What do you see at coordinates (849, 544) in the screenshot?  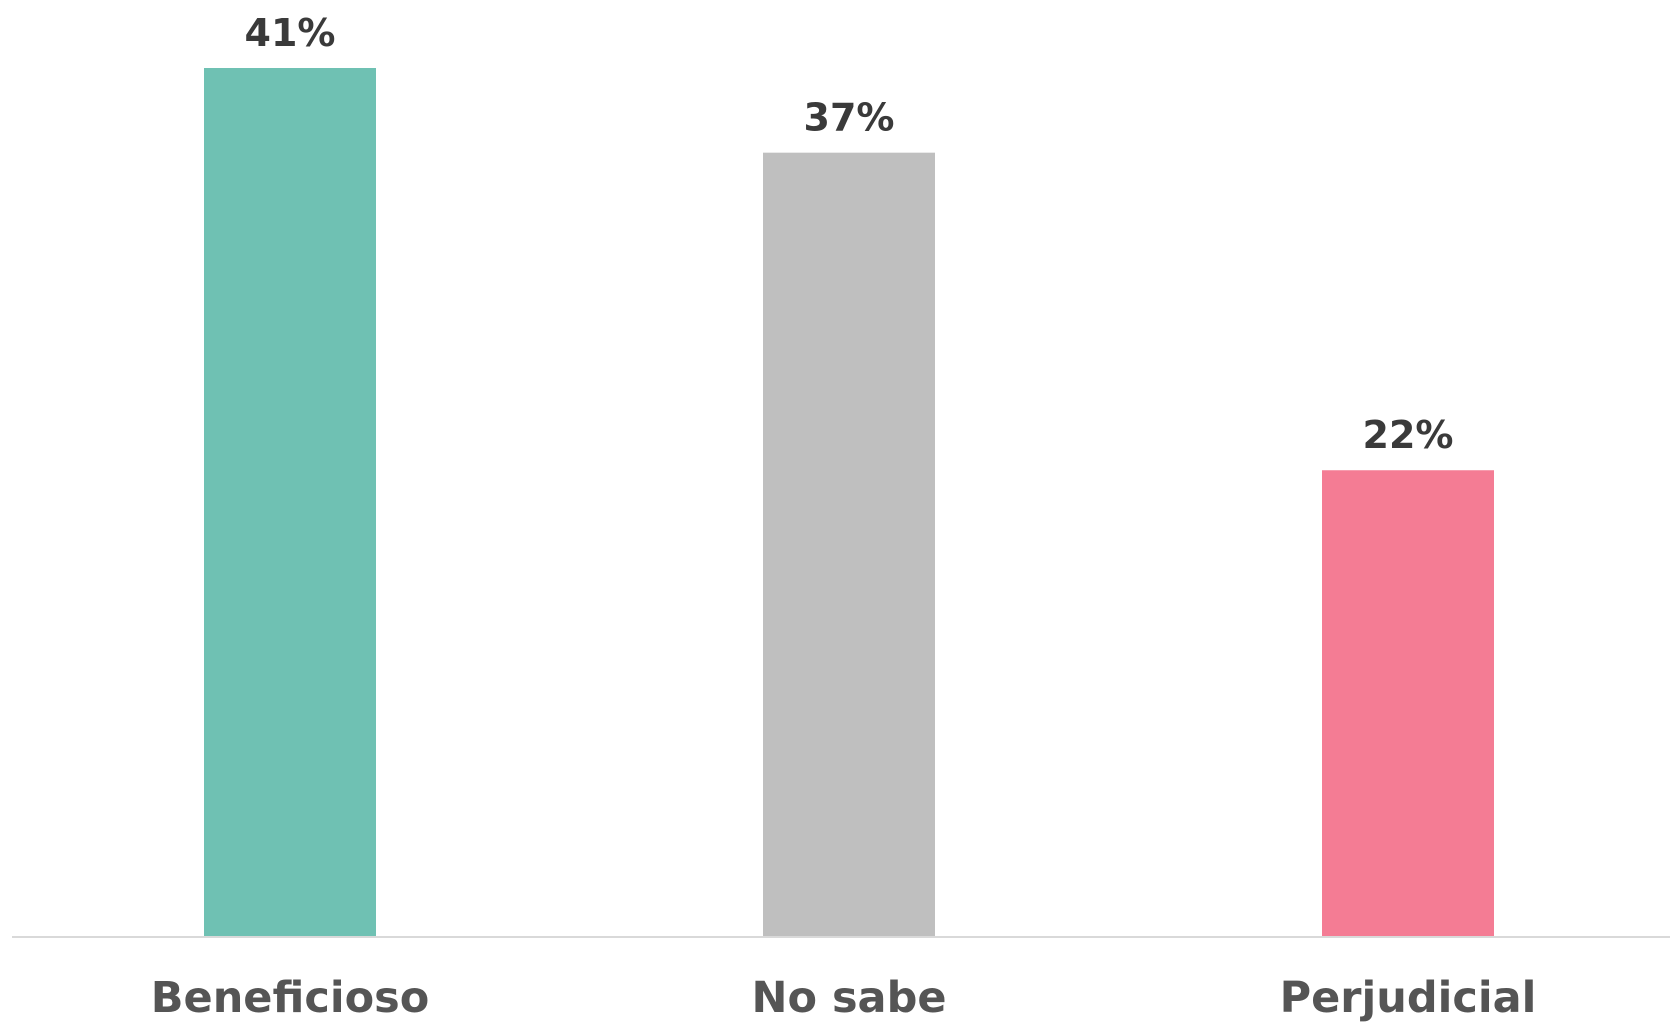 I see `bar-no-sabe` at bounding box center [849, 544].